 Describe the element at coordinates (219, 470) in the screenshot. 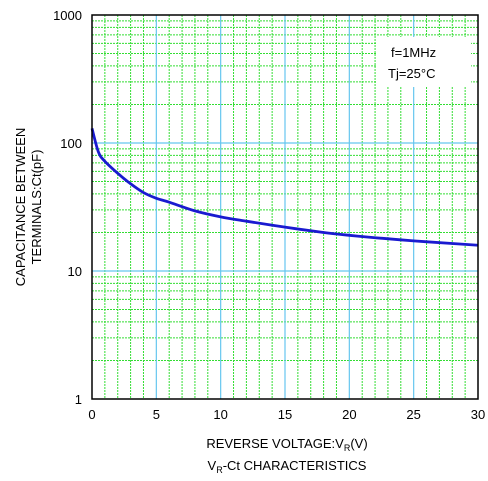

I see `caption-sub: R` at that location.